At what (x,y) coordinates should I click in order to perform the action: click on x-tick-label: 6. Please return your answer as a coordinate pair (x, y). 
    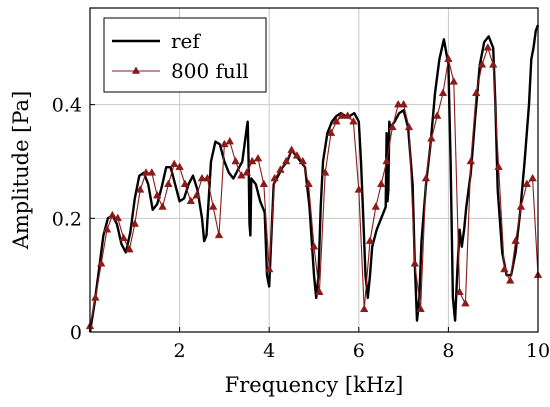
    Looking at the image, I should click on (359, 351).